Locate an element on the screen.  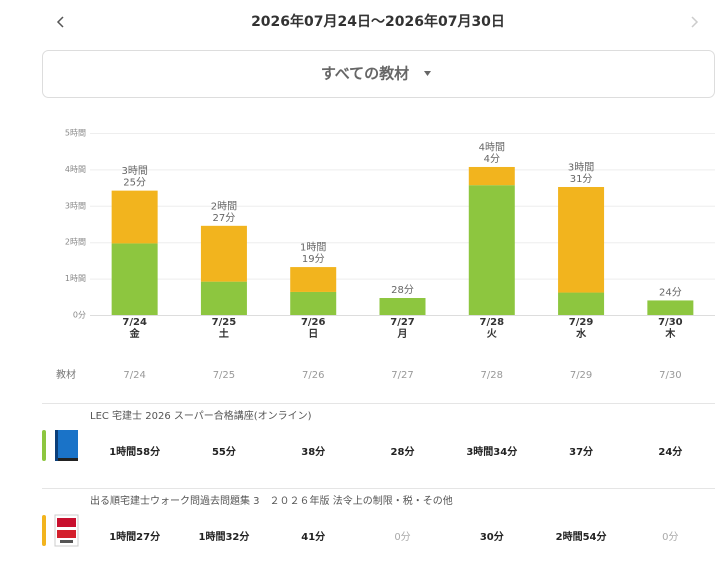
y-tick-label: 2時間 is located at coordinates (75, 242).